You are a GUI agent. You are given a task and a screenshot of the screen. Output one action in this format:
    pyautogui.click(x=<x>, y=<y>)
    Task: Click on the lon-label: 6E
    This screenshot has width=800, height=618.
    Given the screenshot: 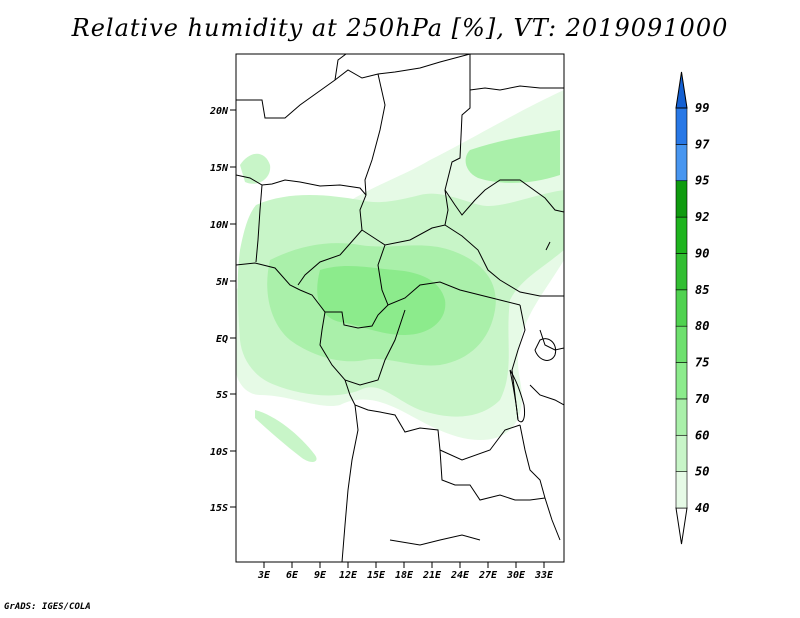 What is the action you would take?
    pyautogui.click(x=292, y=575)
    